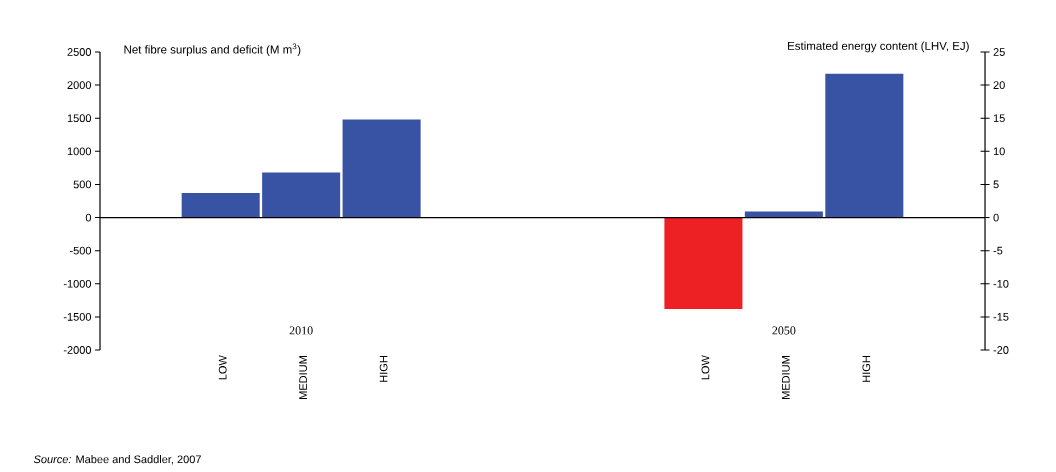 Image resolution: width=1056 pixels, height=472 pixels. What do you see at coordinates (79, 85) in the screenshot?
I see `y-tick-label: 2000` at bounding box center [79, 85].